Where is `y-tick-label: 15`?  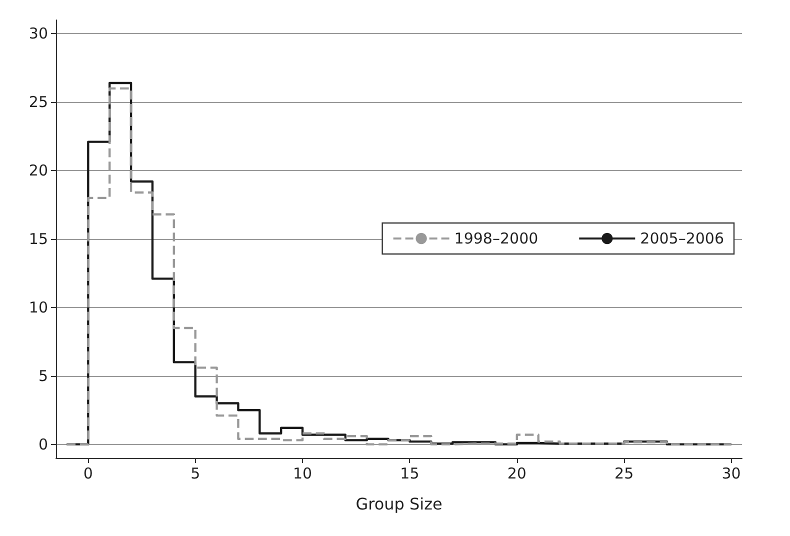 y-tick-label: 15 is located at coordinates (38, 239).